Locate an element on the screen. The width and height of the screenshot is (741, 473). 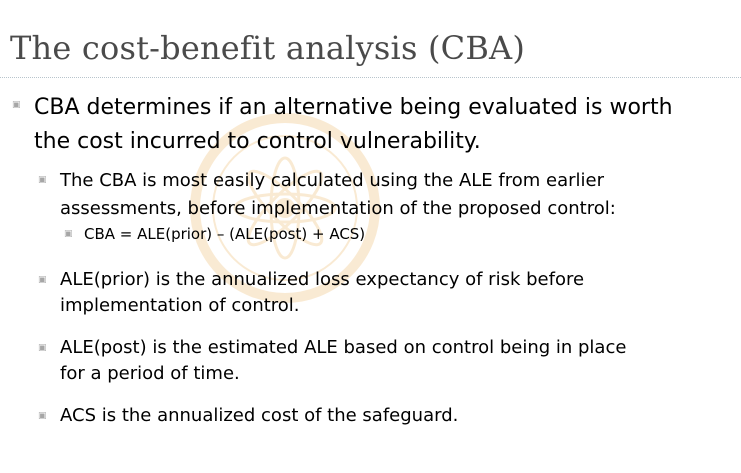
title-divider is located at coordinates (370, 77).